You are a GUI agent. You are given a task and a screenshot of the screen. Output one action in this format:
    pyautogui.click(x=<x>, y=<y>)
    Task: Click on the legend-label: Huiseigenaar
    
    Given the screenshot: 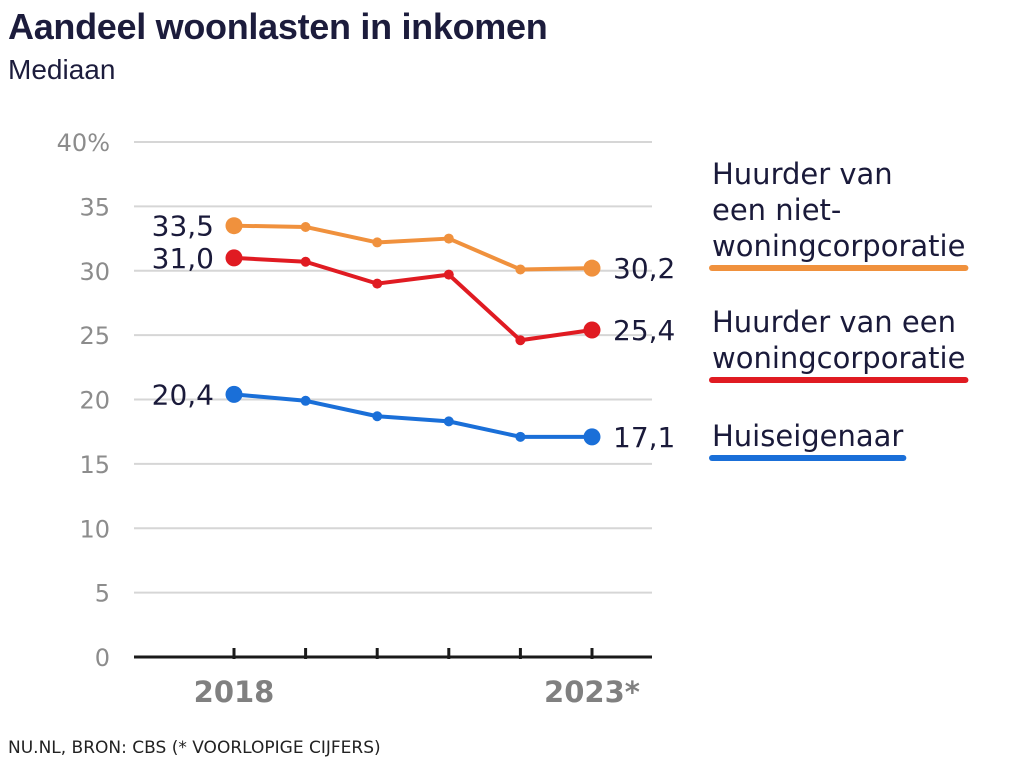 What is the action you would take?
    pyautogui.click(x=807, y=436)
    